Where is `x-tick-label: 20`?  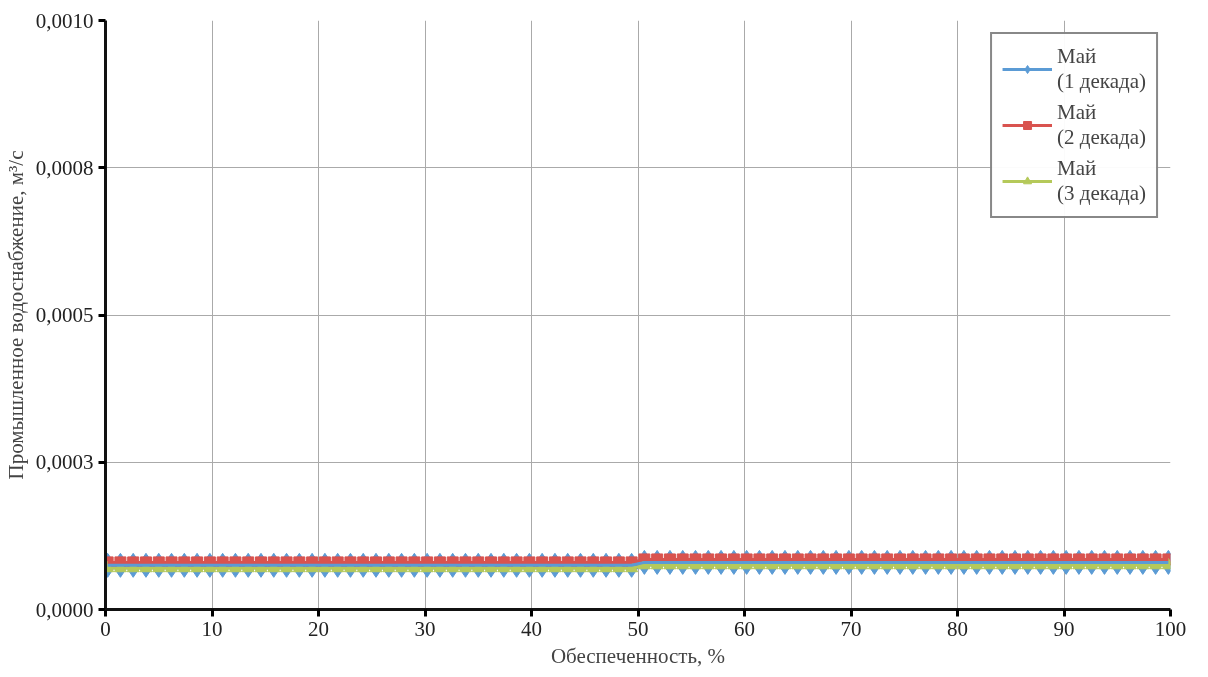
x-tick-label: 20 is located at coordinates (318, 628).